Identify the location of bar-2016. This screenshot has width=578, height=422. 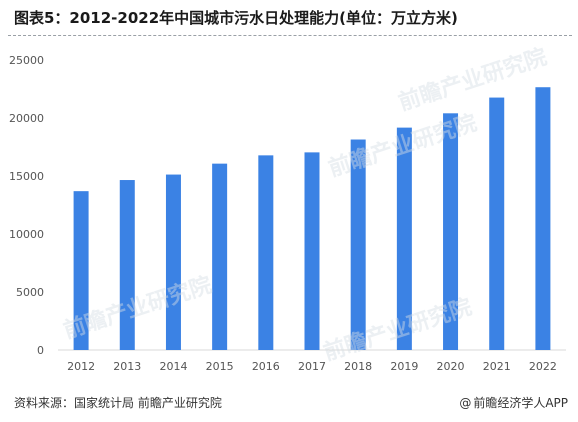
(266, 252).